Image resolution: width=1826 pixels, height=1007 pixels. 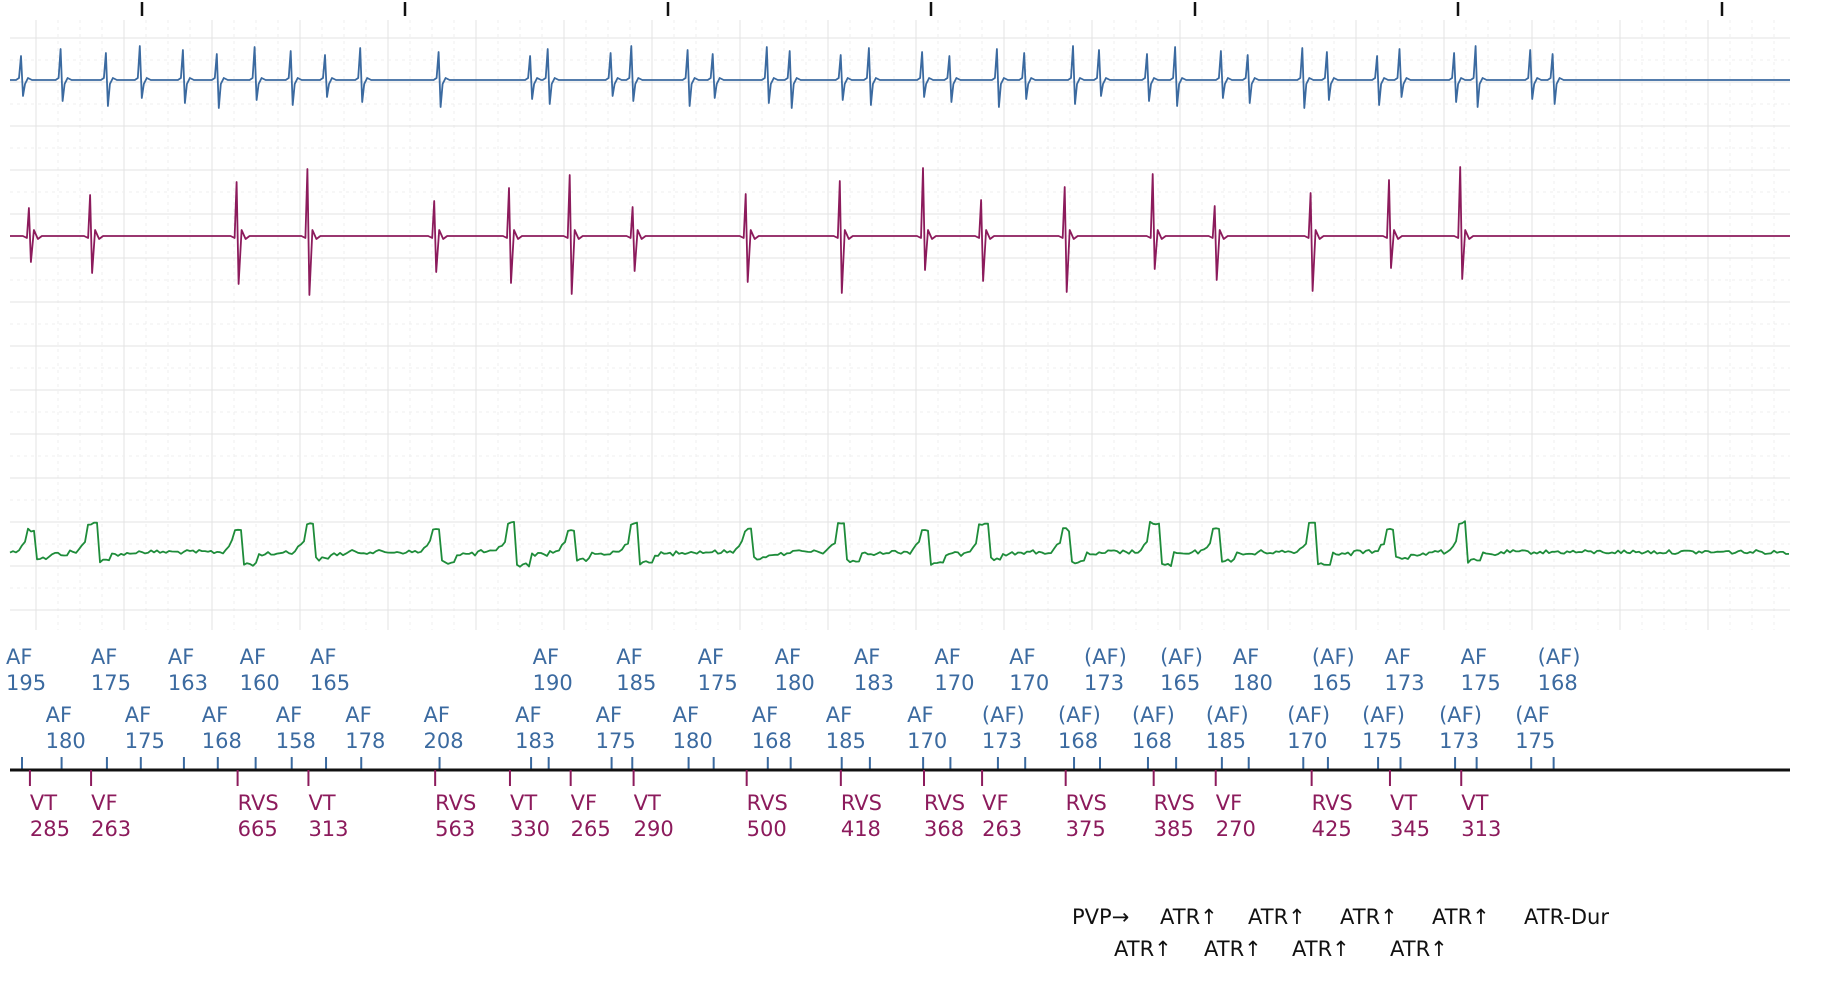 I want to click on atrial-row1-marker: (AF)165, so click(x=1333, y=707).